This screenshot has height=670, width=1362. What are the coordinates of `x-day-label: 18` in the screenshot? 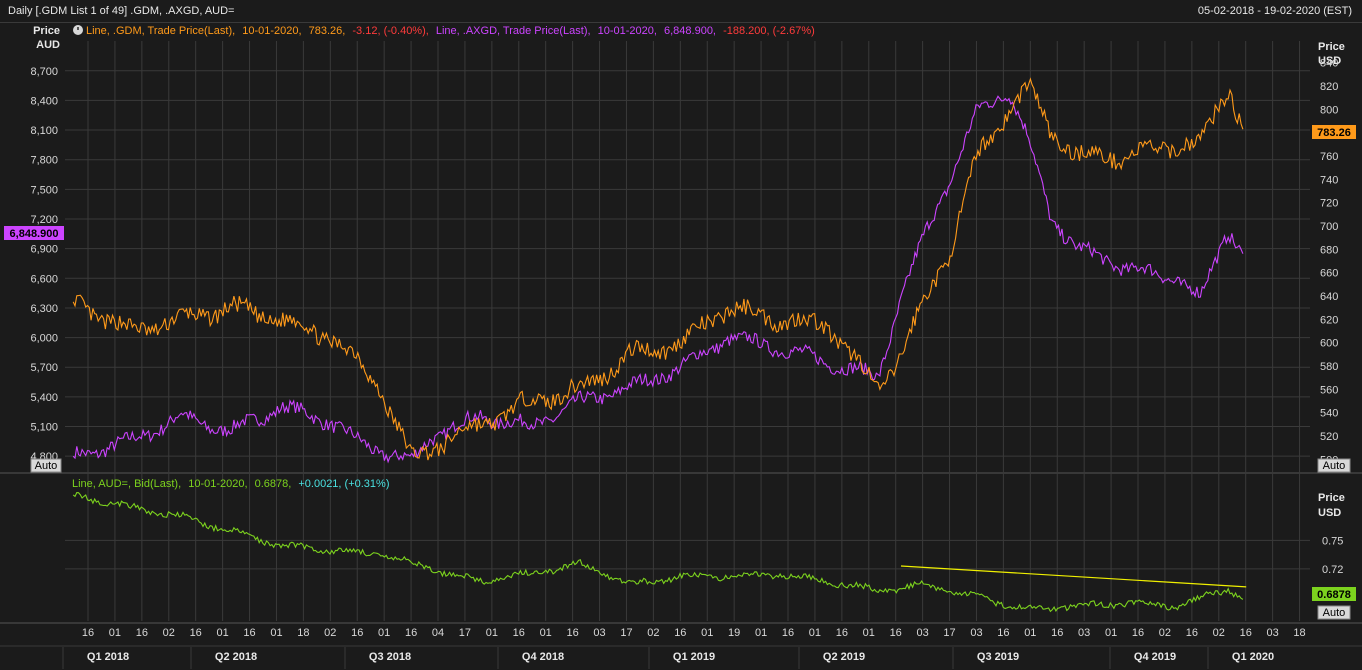 It's located at (1299, 633).